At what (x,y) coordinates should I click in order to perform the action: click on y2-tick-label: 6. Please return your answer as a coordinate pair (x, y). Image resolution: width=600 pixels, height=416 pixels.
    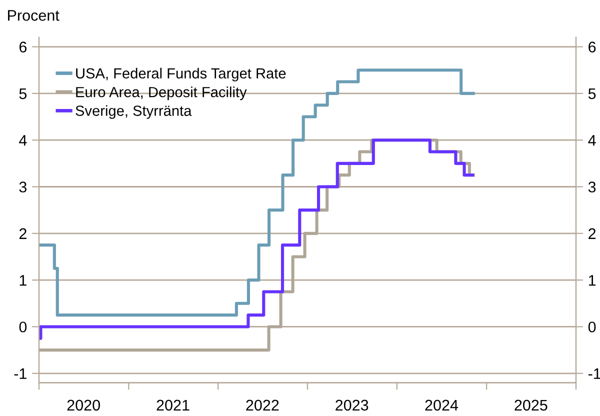
    Looking at the image, I should click on (592, 47).